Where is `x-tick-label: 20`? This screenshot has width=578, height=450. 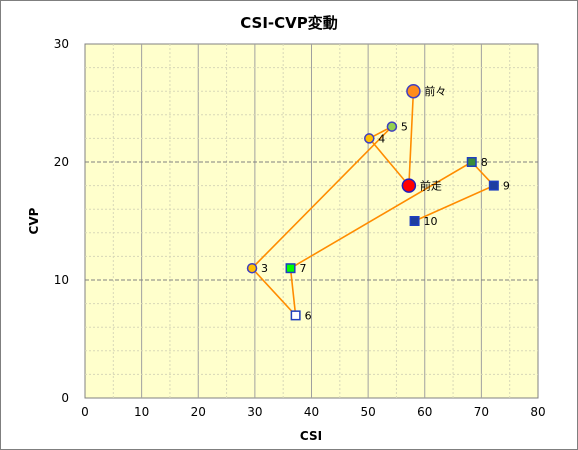 x-tick-label: 20 is located at coordinates (198, 412).